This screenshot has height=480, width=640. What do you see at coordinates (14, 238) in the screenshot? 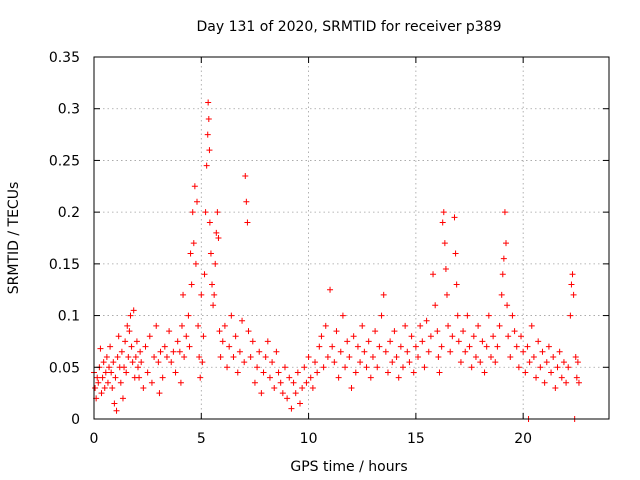
I see `y-axis-label: SRMTID / TECUs` at bounding box center [14, 238].